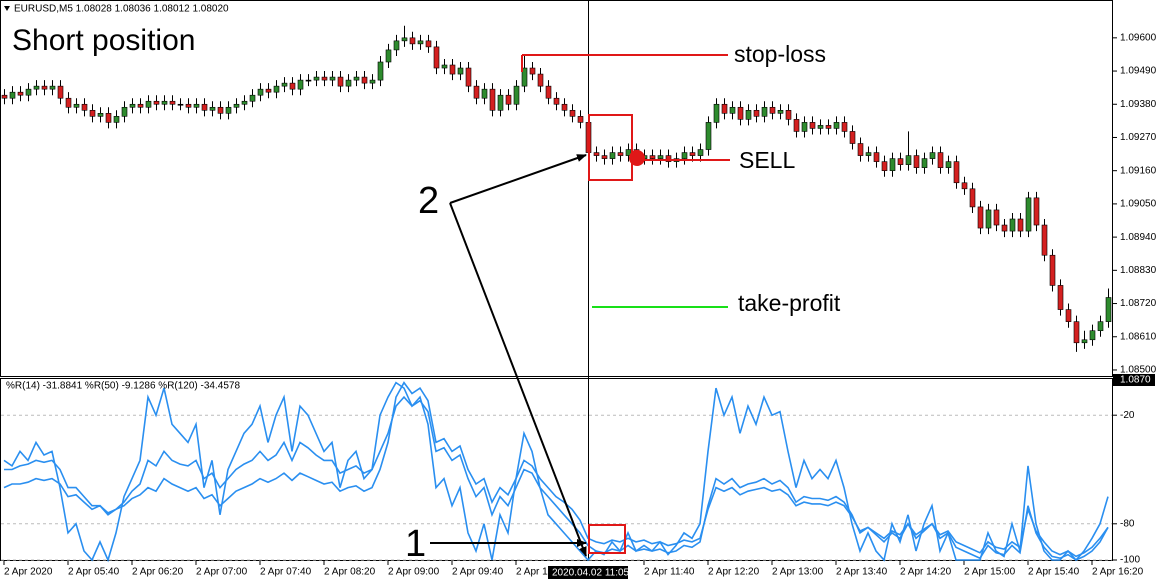 This screenshot has height=587, width=1164. What do you see at coordinates (222, 572) in the screenshot?
I see `x-tick-label: 2 Apr 07:00` at bounding box center [222, 572].